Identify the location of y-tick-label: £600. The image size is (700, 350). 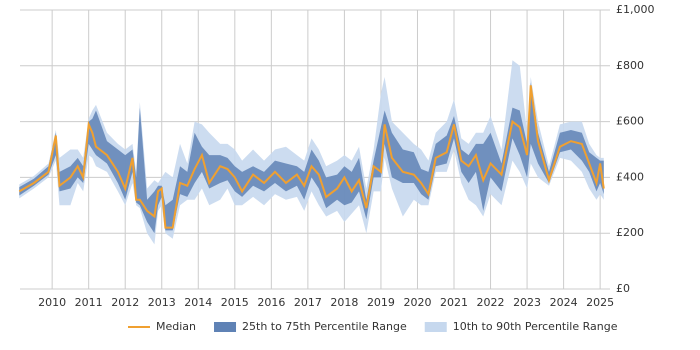
(630, 121).